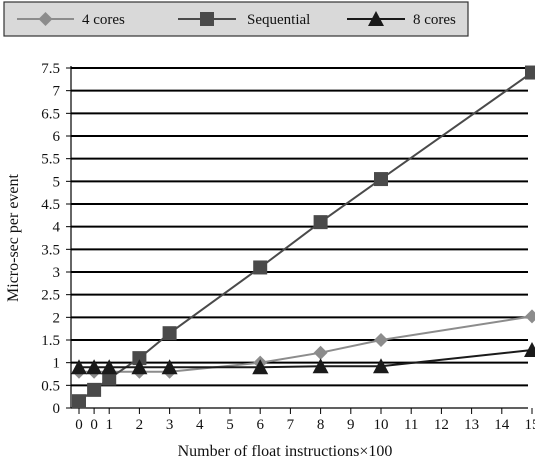 Image resolution: width=535 pixels, height=463 pixels. I want to click on x-tick-labels: 00123456789101112131415, so click(305, 420).